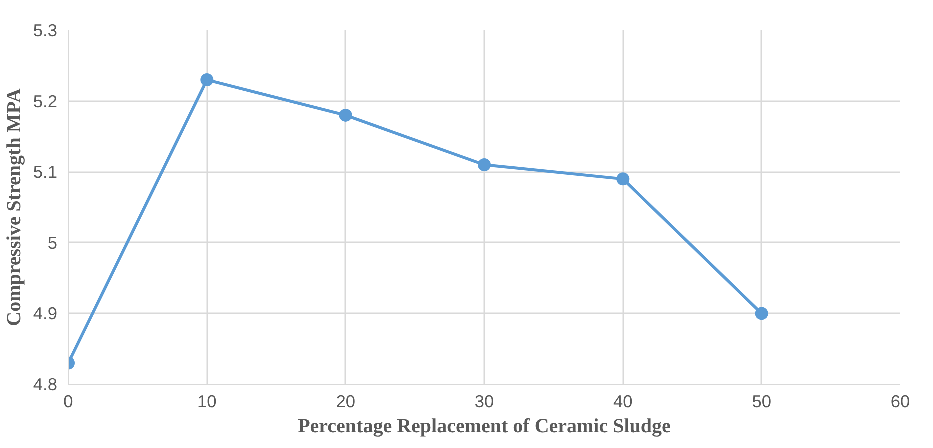  What do you see at coordinates (14, 207) in the screenshot?
I see `y-axis-title: Compressive Strength MPA` at bounding box center [14, 207].